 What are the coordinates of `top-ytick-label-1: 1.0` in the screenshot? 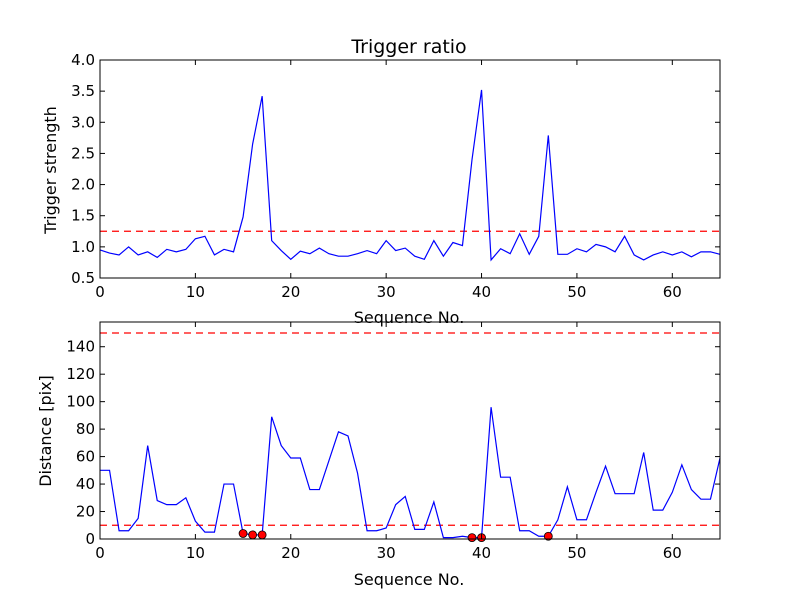 It's located at (83, 247).